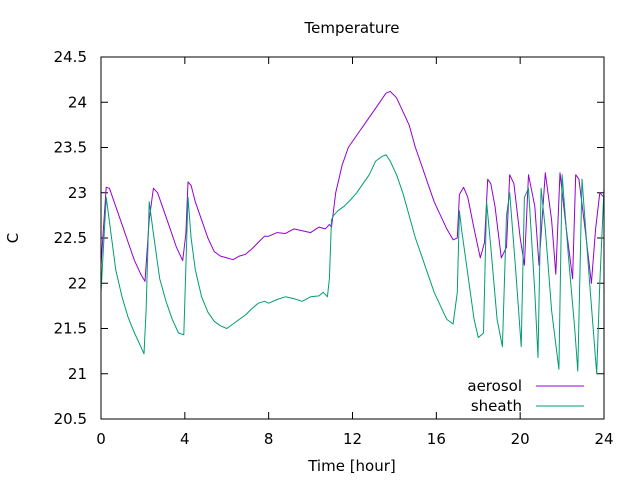  I want to click on y-tick-label: 23.5, so click(70, 148).